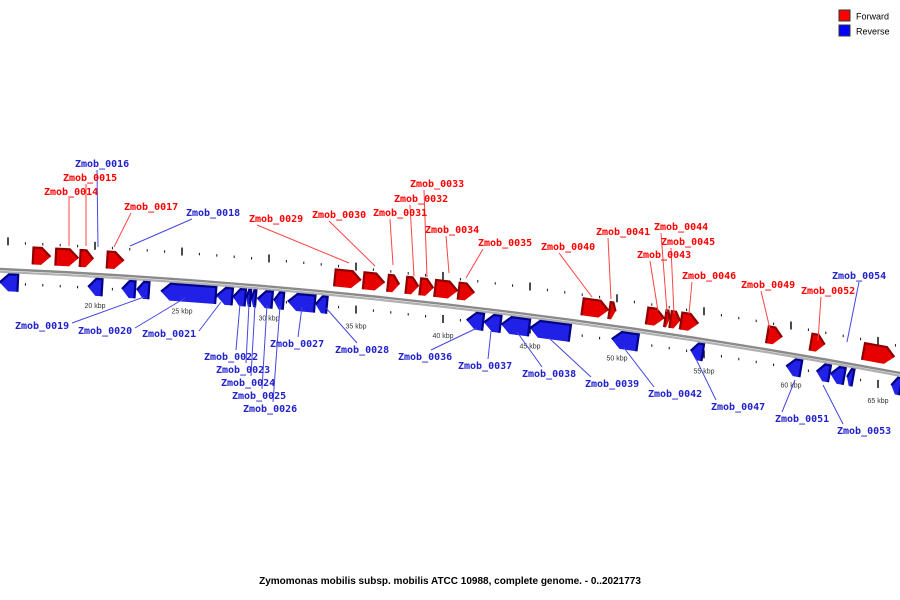 The width and height of the screenshot is (900, 600). I want to click on gene-label-Zmob_0041: Zmob_0041, so click(623, 232).